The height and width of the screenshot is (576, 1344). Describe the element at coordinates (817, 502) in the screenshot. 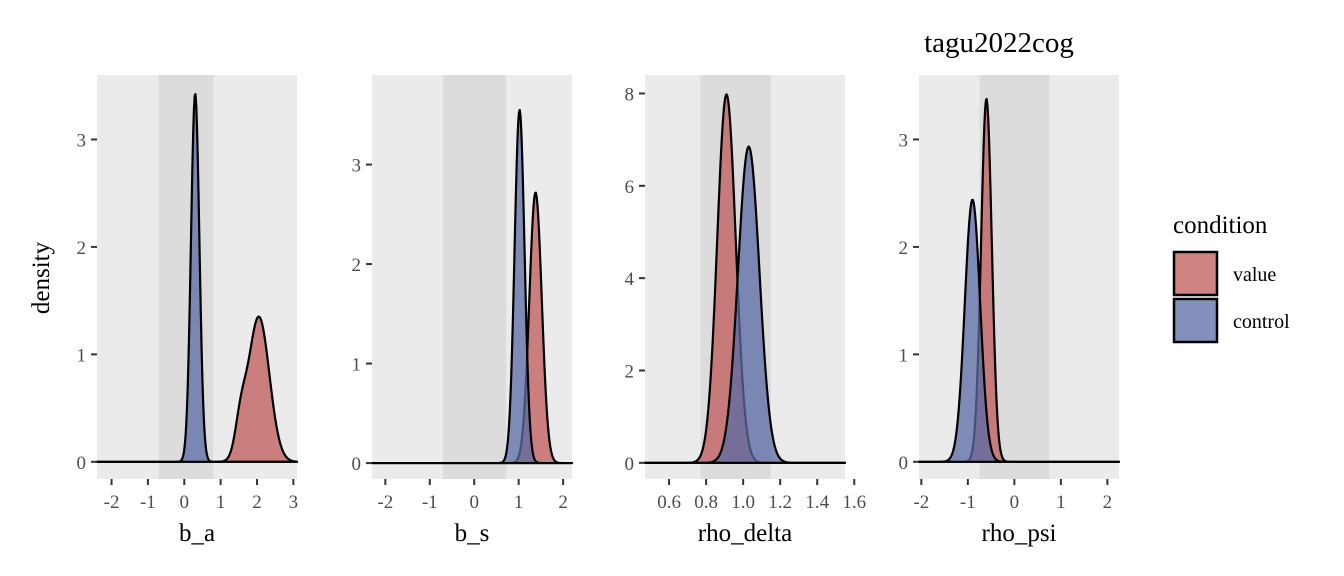

I see `x-tick-label: 1.4` at that location.